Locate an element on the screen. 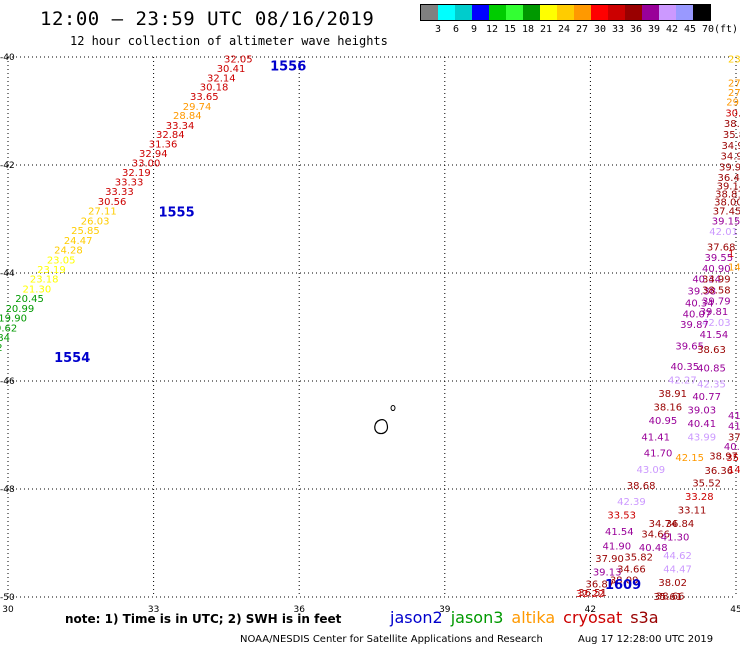  satellite-name: jason2 is located at coordinates (416, 617).